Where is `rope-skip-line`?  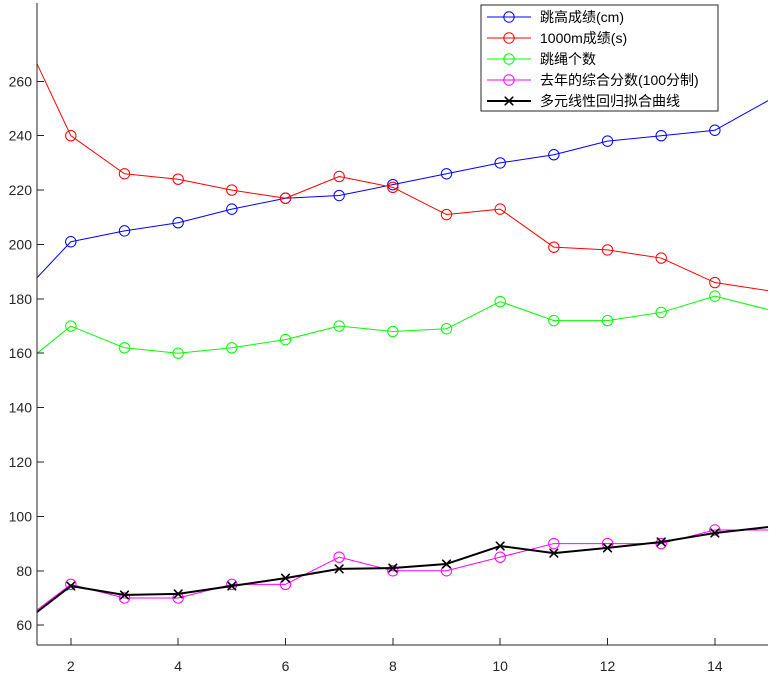
rope-skip-line is located at coordinates (402, 325).